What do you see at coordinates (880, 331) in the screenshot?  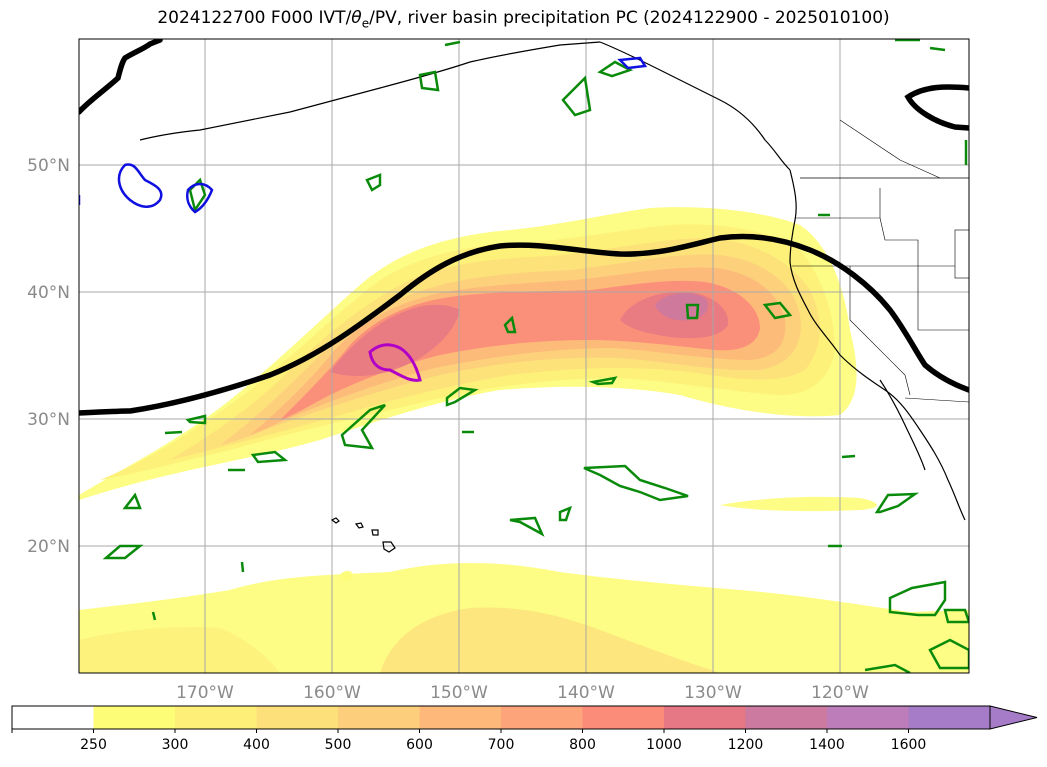 I see `border-ca-nv` at bounding box center [880, 331].